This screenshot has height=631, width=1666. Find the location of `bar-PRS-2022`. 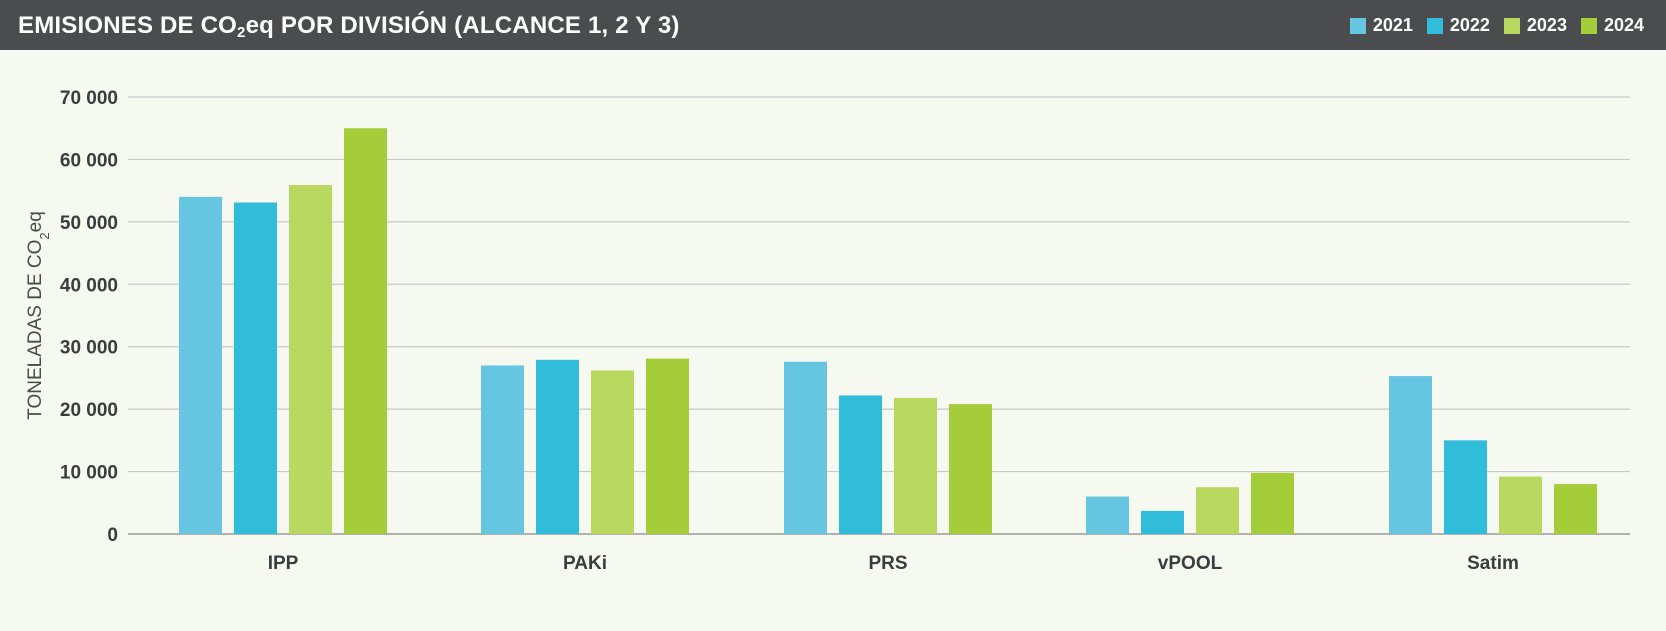

bar-PRS-2022 is located at coordinates (860, 464).